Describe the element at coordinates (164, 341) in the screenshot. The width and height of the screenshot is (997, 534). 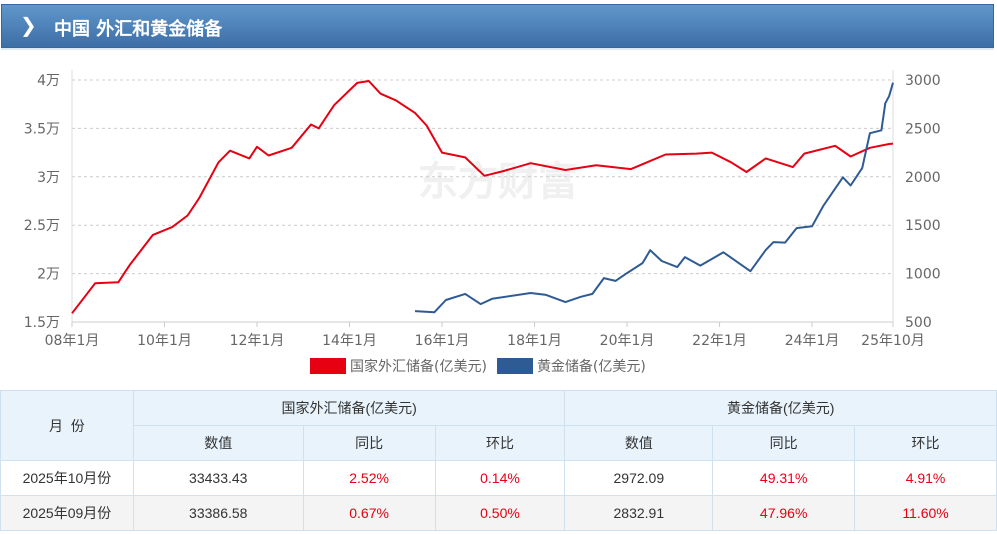
I see `x-tick-label: 10年1月` at that location.